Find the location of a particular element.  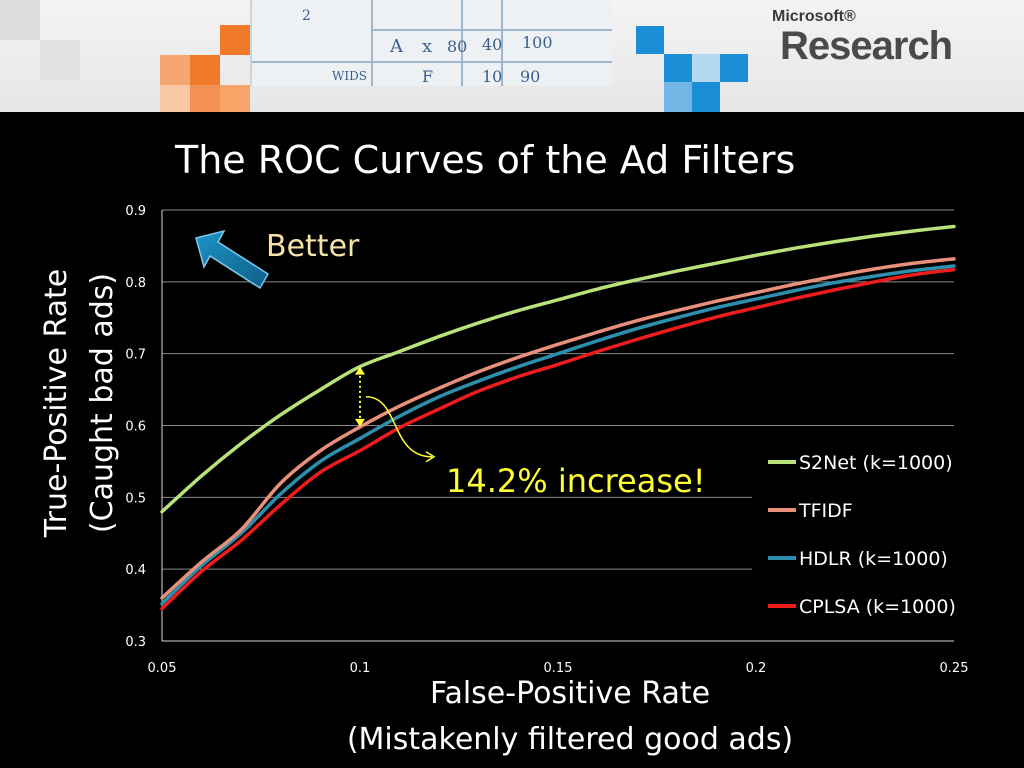

y-axis-ticks: 0.3 0.4 0.5 0.6 0.7 0.8 0.9 is located at coordinates (135, 427).